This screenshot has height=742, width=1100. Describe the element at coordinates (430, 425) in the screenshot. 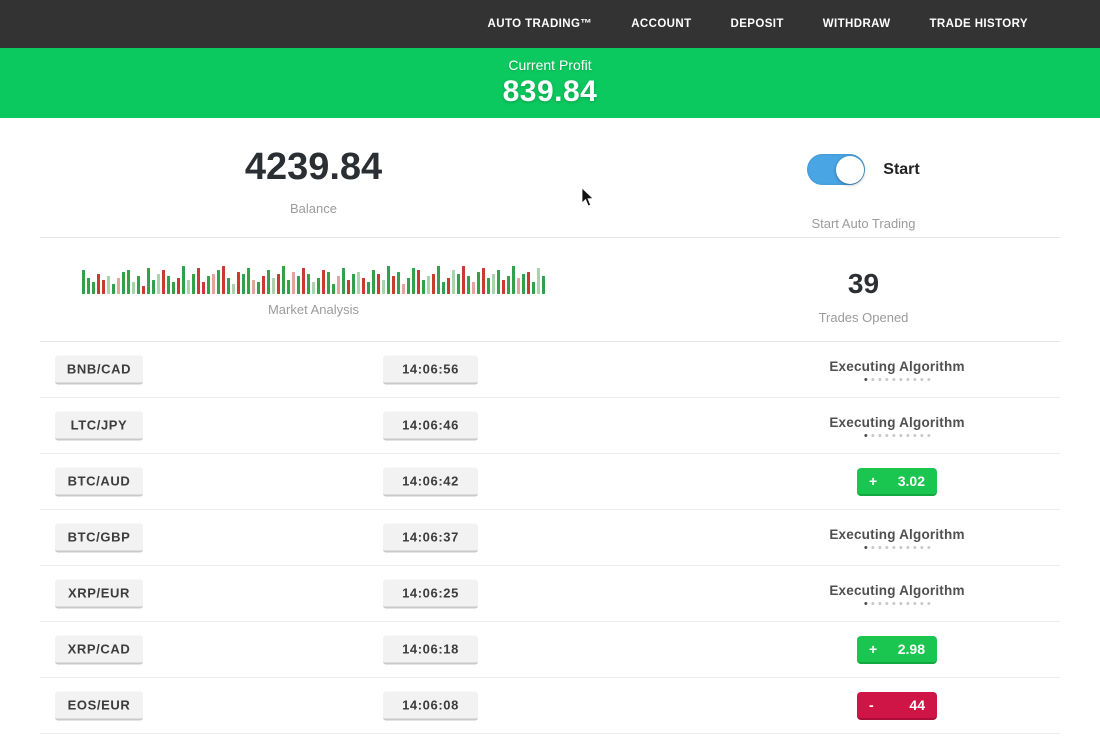

I see `time-badge: 14:06:46` at that location.